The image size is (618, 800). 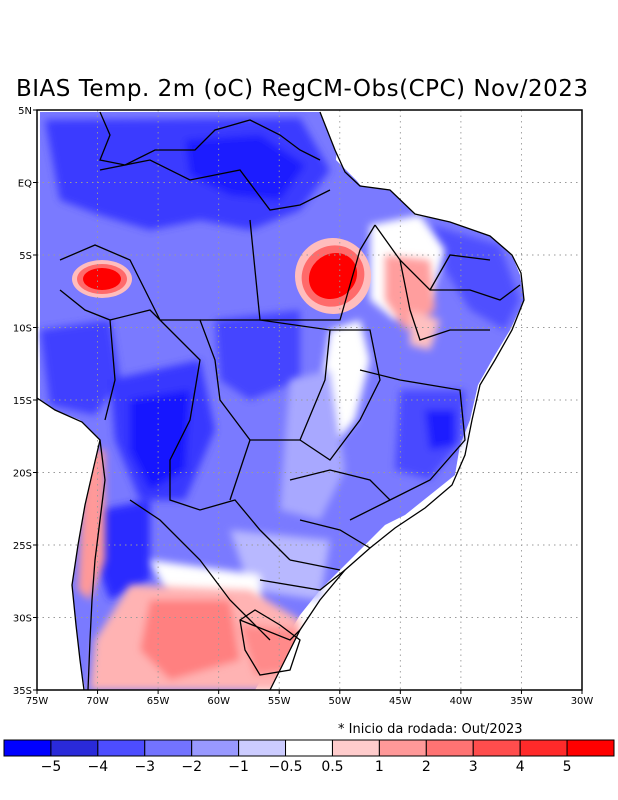 I want to click on mato-grosso-border, so click(x=265, y=380).